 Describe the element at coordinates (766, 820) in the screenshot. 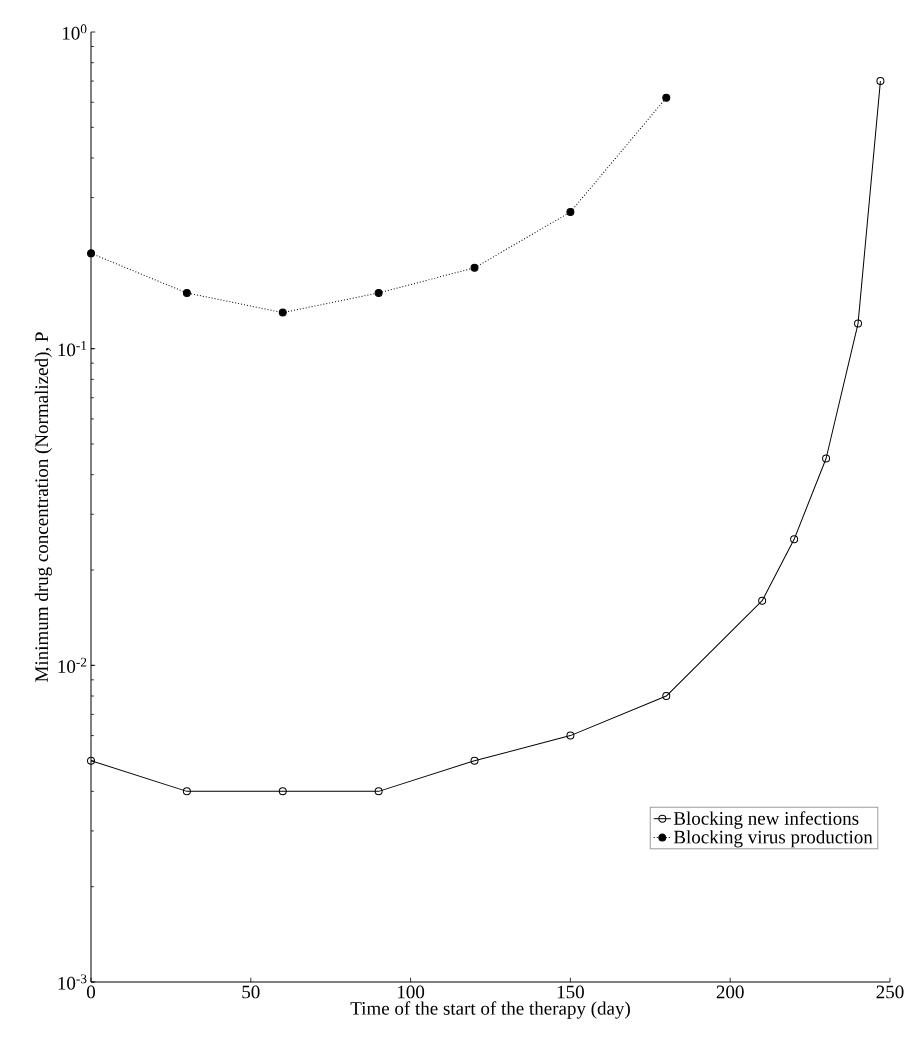

I see `legend-label: Blocking new infections` at that location.